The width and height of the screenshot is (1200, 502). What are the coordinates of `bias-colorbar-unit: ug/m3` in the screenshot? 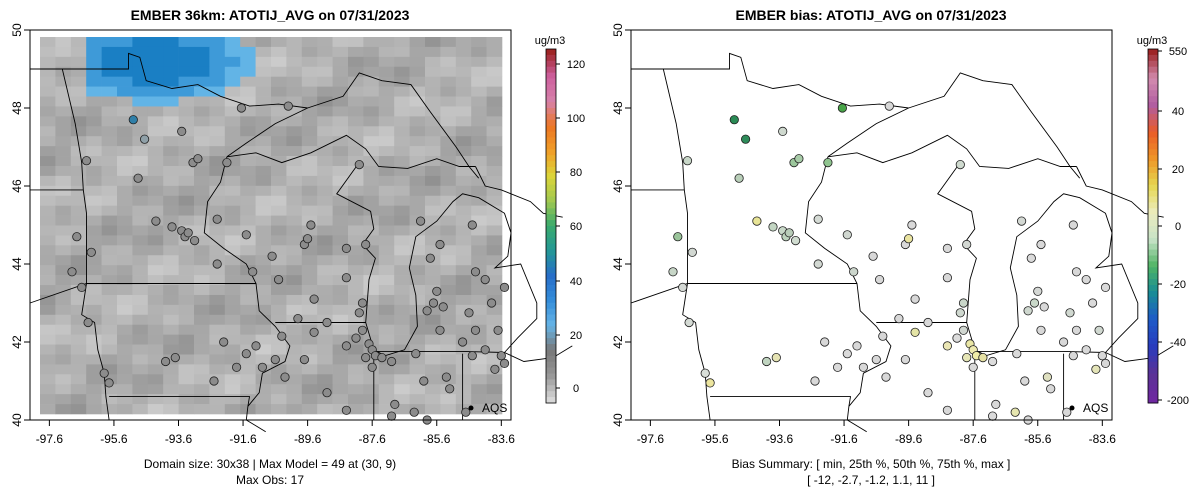 It's located at (1152, 41).